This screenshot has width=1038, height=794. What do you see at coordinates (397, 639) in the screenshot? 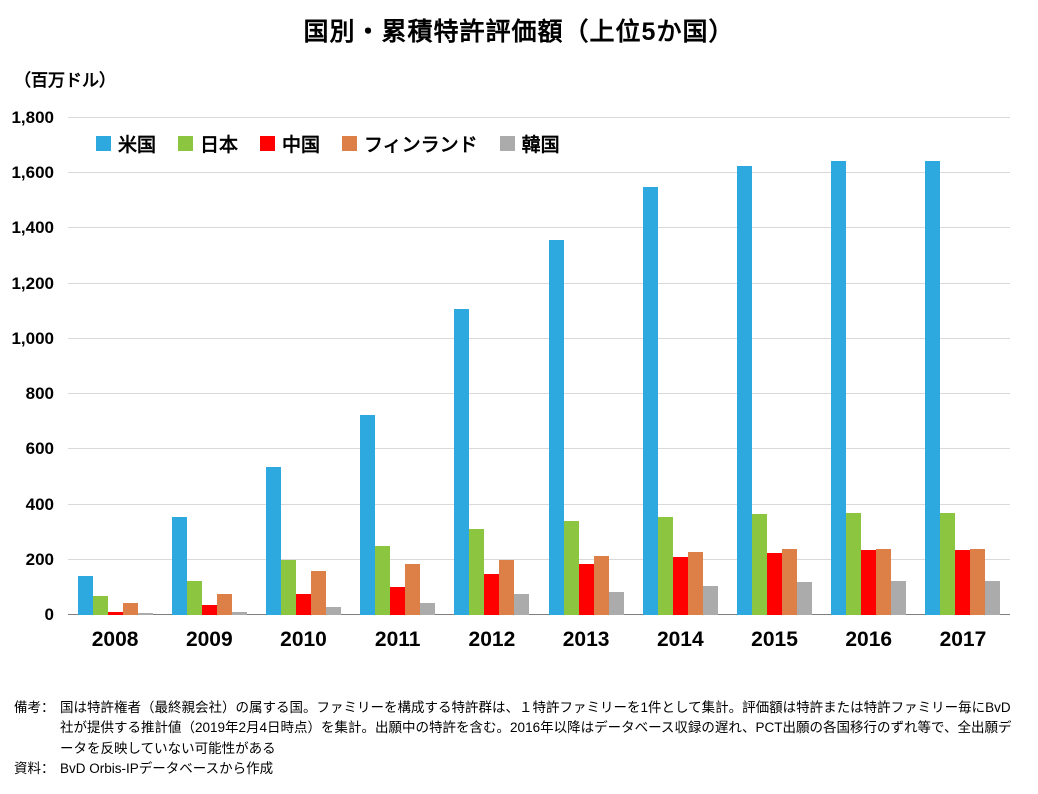
I see `x-axis-label-2011: 2011` at bounding box center [397, 639].